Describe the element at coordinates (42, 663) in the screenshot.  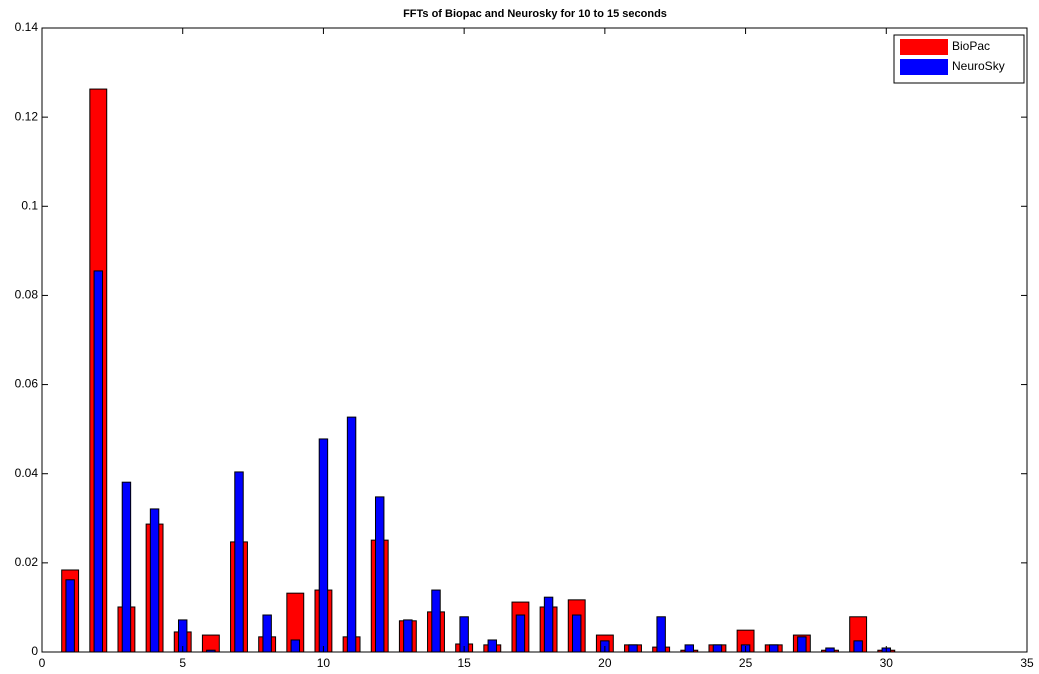
I see `x-tick-label: 0` at that location.